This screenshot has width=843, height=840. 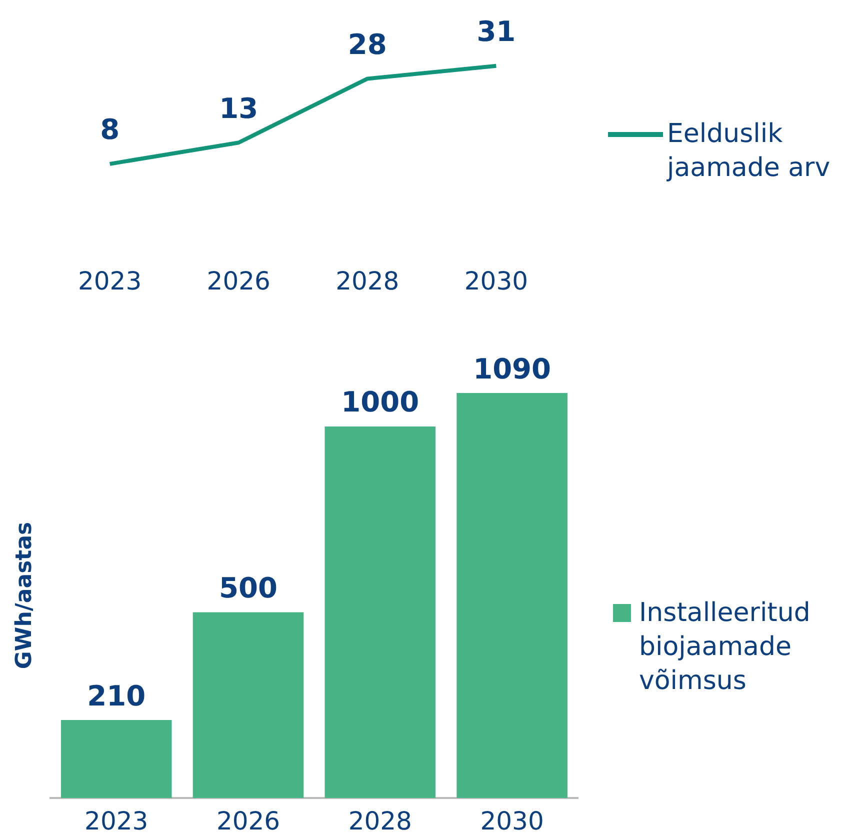 I want to click on data-label: 13, so click(x=238, y=108).